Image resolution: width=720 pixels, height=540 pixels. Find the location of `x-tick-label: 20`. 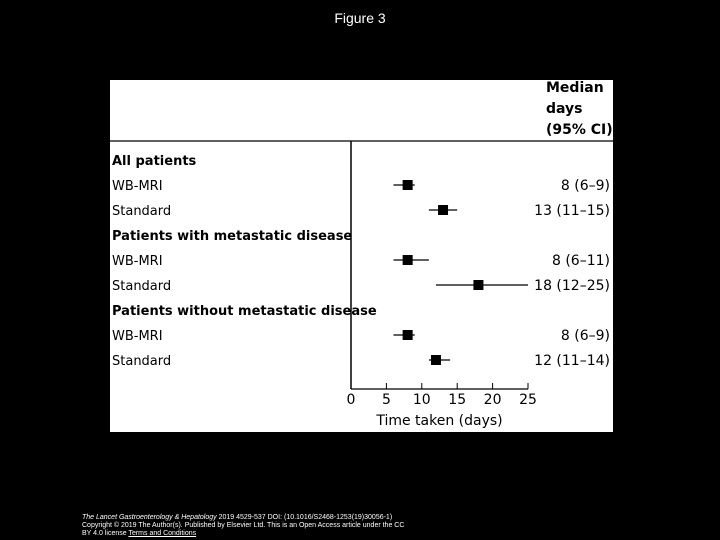

x-tick-label: 20 is located at coordinates (493, 400).